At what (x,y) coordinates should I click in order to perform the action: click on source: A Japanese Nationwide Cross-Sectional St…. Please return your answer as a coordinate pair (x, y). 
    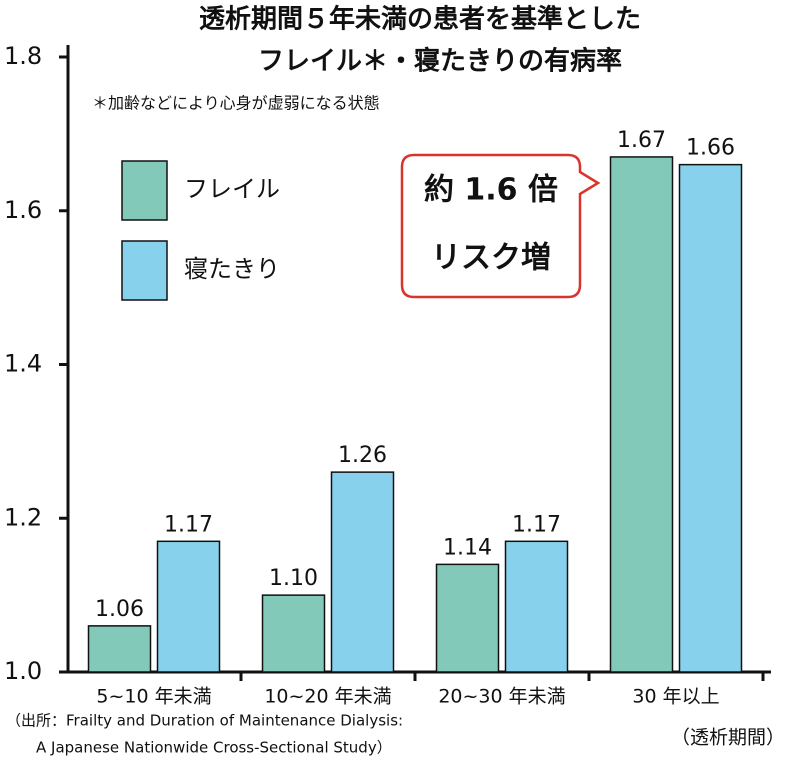
    Looking at the image, I should click on (214, 748).